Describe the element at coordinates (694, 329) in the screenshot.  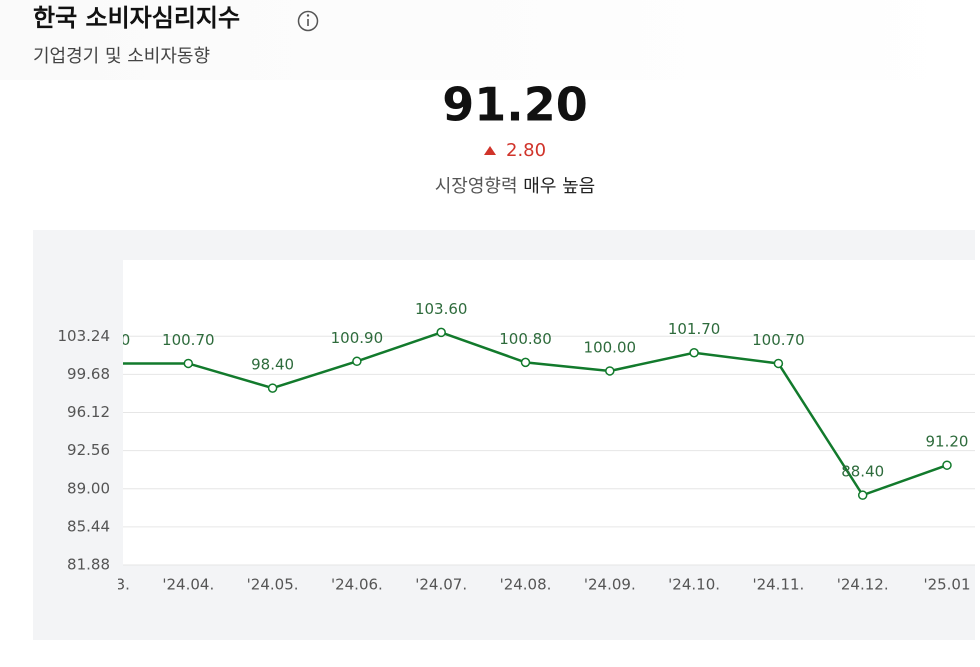
I see `value-label: 101.70` at that location.